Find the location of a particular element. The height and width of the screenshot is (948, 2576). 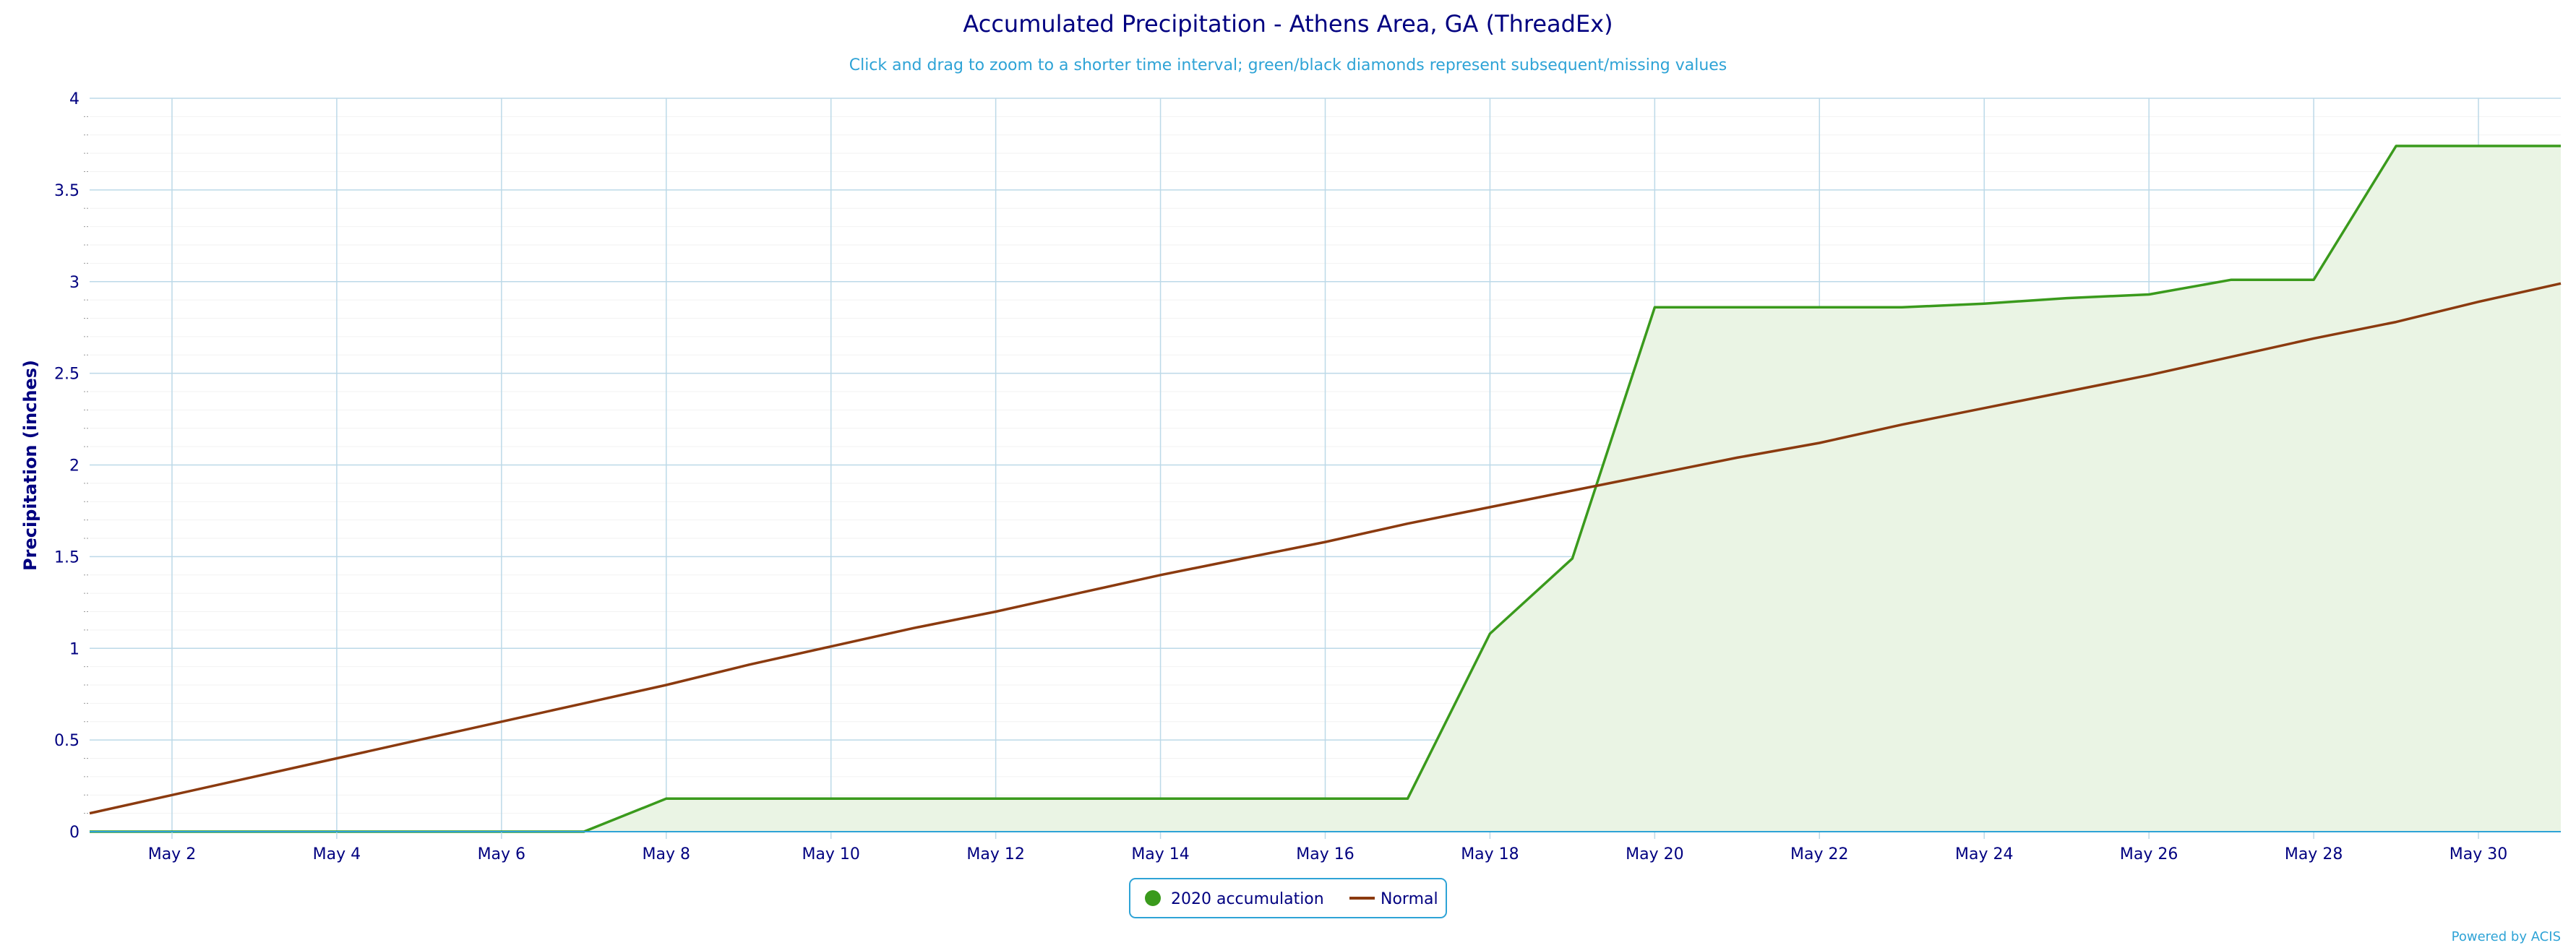

y-tick-label: 3.5 is located at coordinates (67, 191).